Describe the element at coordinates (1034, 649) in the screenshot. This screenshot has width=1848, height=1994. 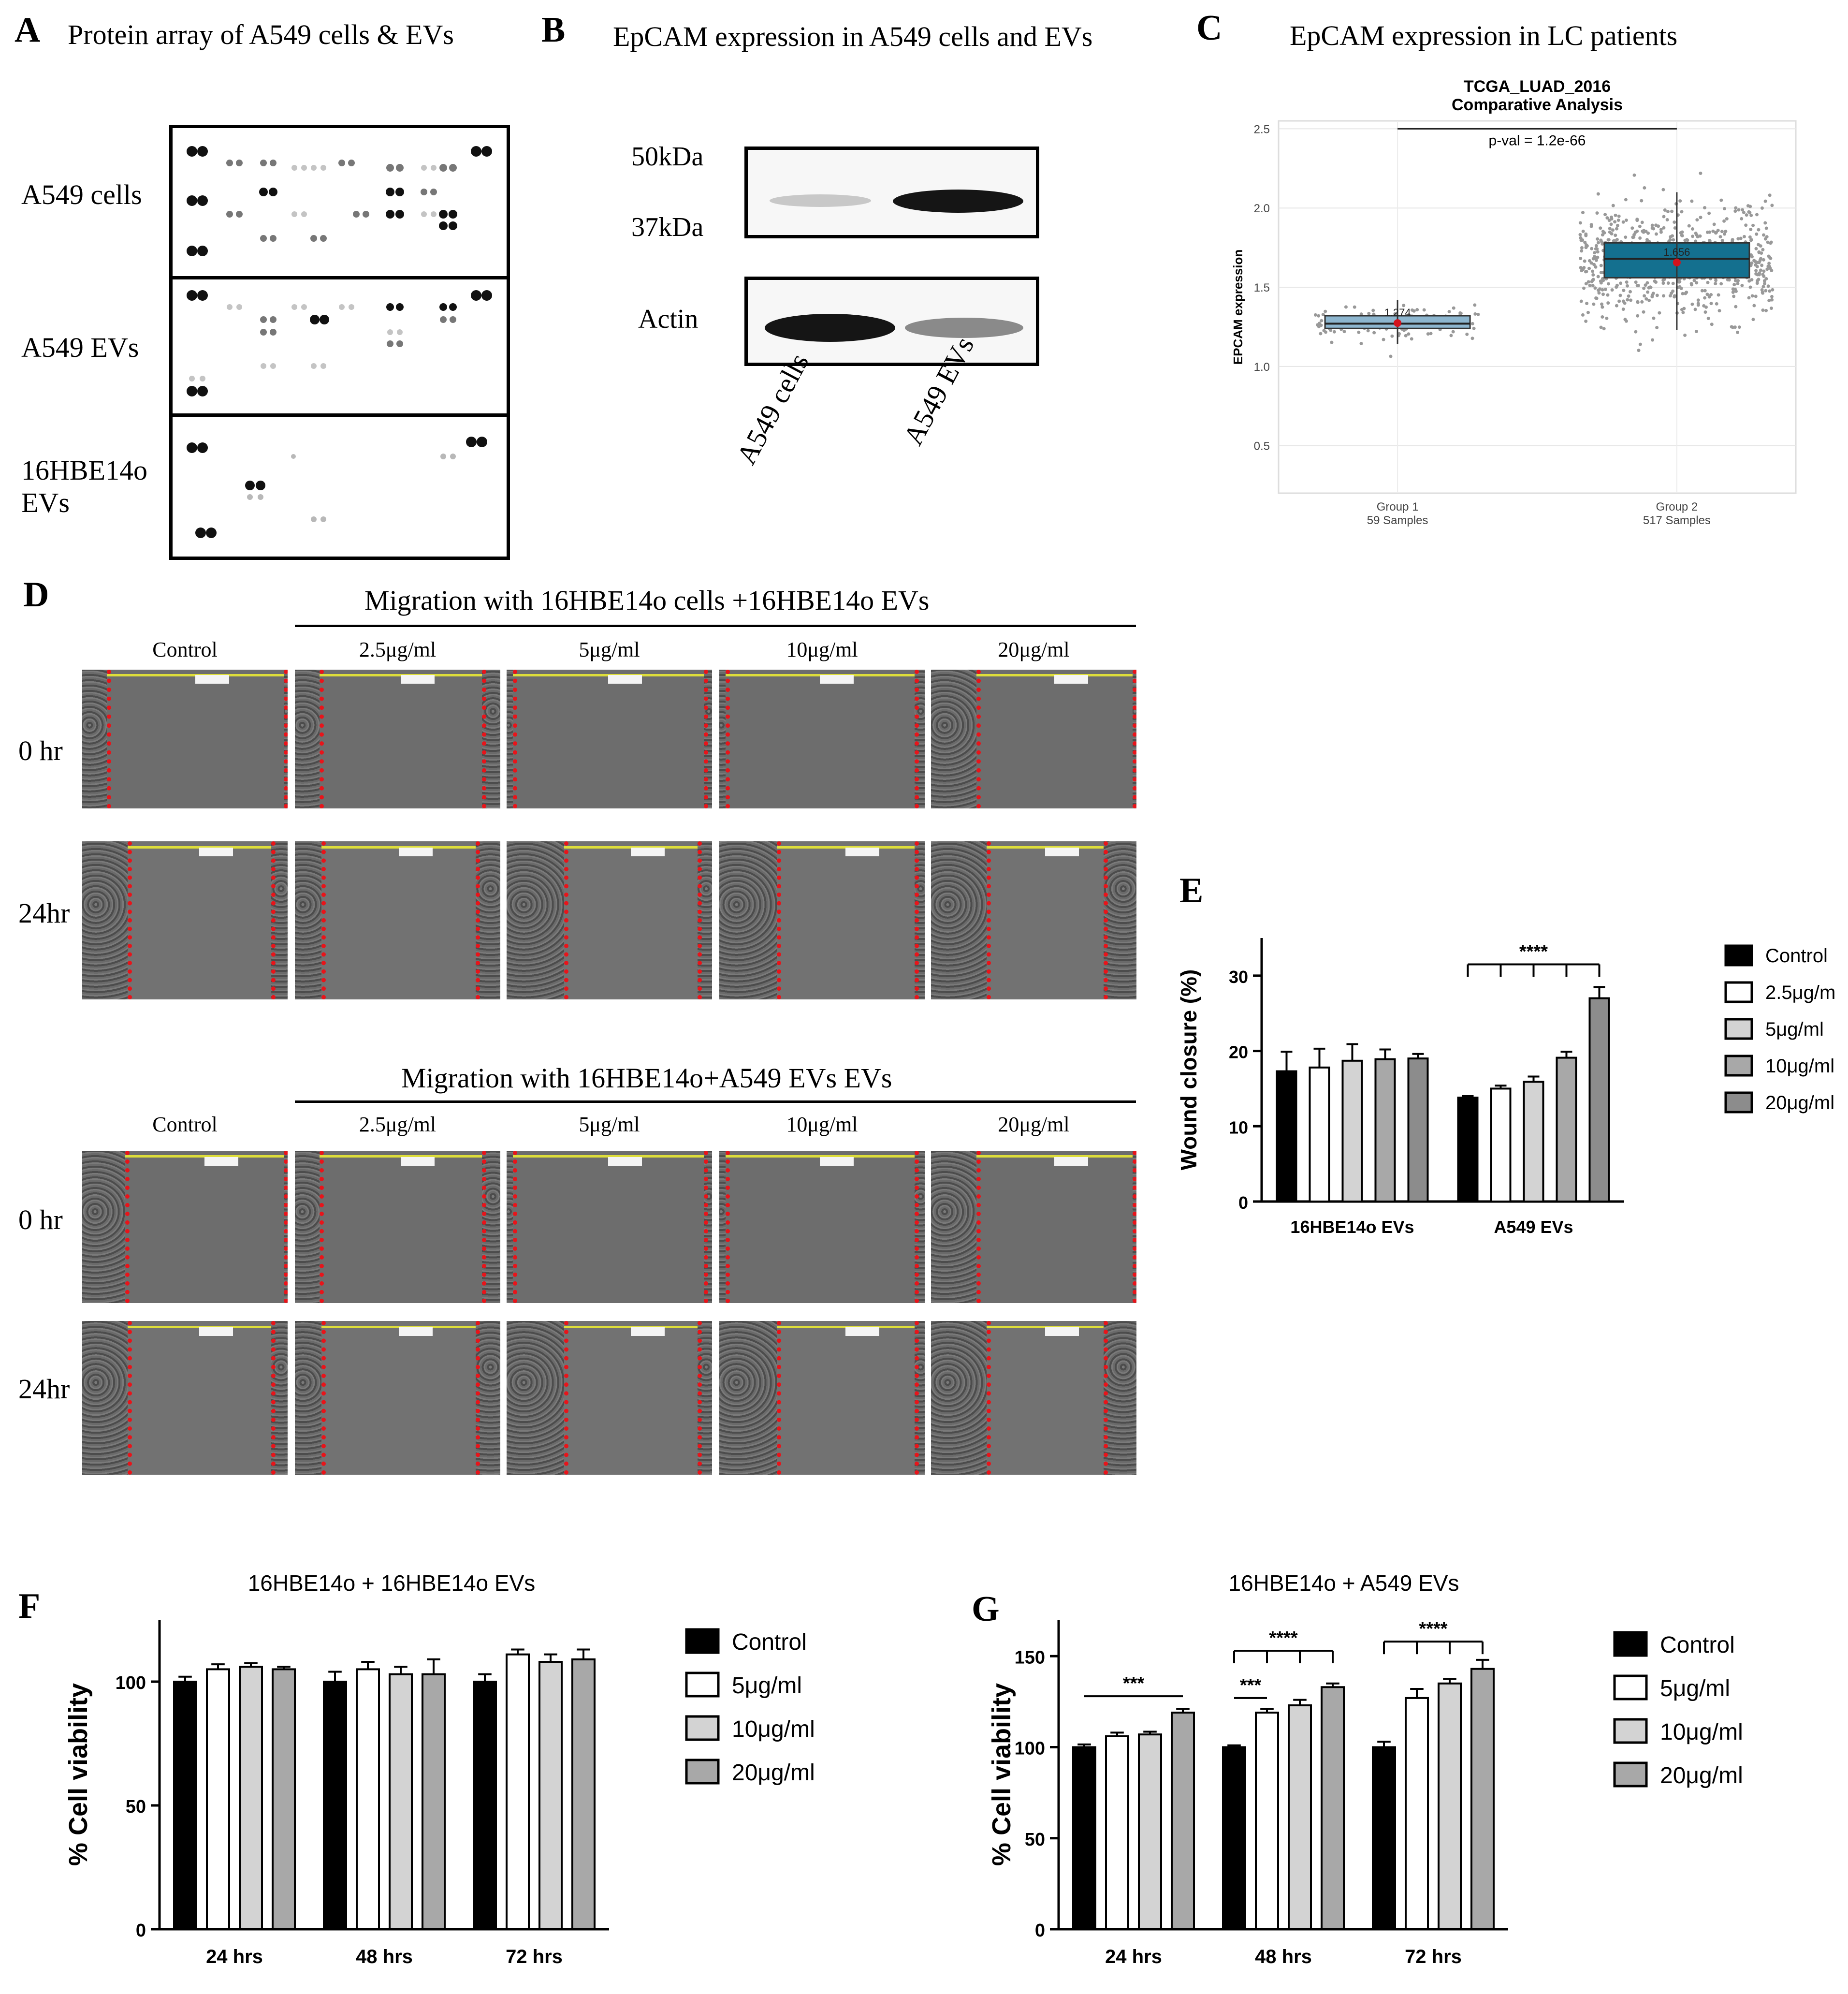
I see `migration-top-col-4: 20μg/ml` at that location.